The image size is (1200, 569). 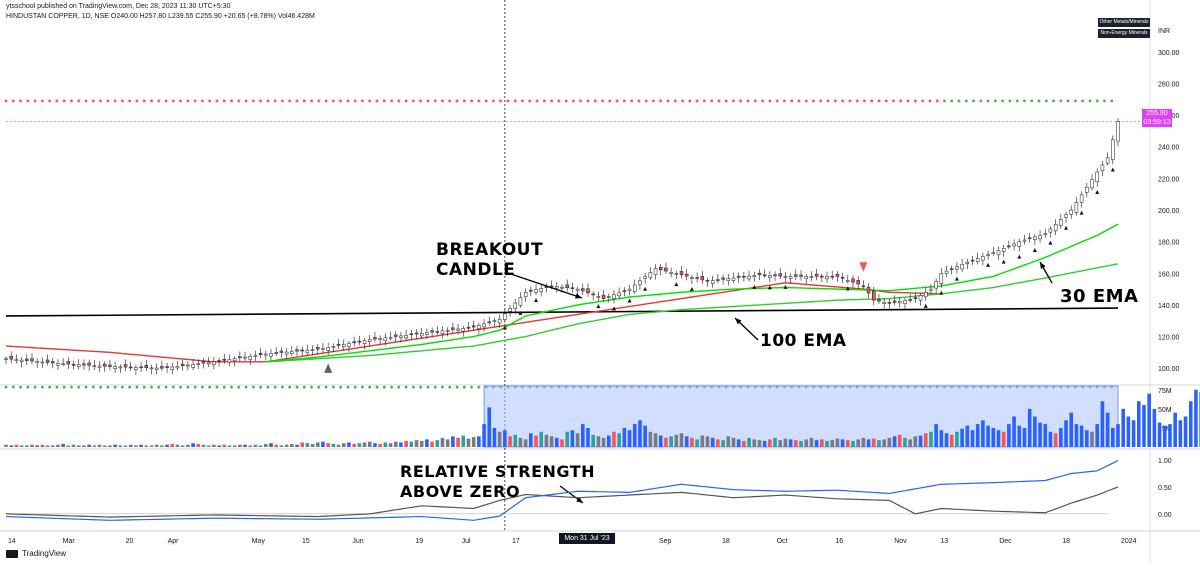 What do you see at coordinates (562, 502) in the screenshot?
I see `rs-benchmark-line` at bounding box center [562, 502].